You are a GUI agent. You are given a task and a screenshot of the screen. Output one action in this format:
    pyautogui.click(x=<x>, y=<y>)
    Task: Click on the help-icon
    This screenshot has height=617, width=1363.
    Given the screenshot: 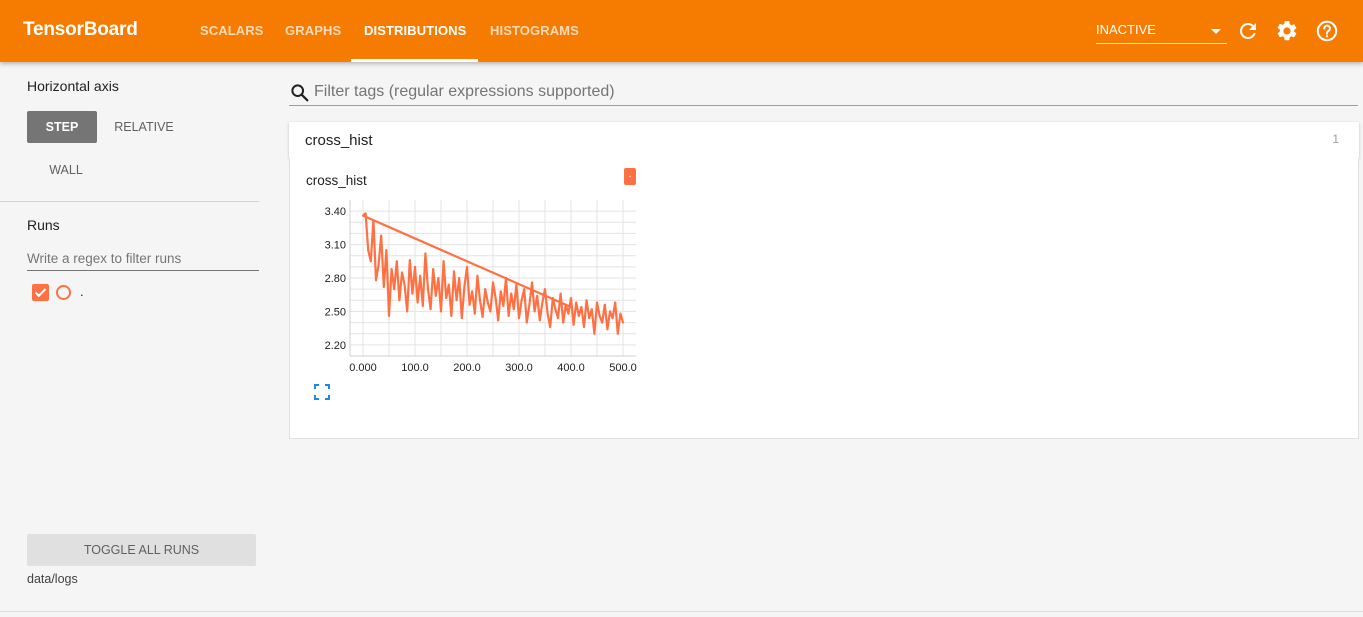 What is the action you would take?
    pyautogui.click(x=1327, y=31)
    